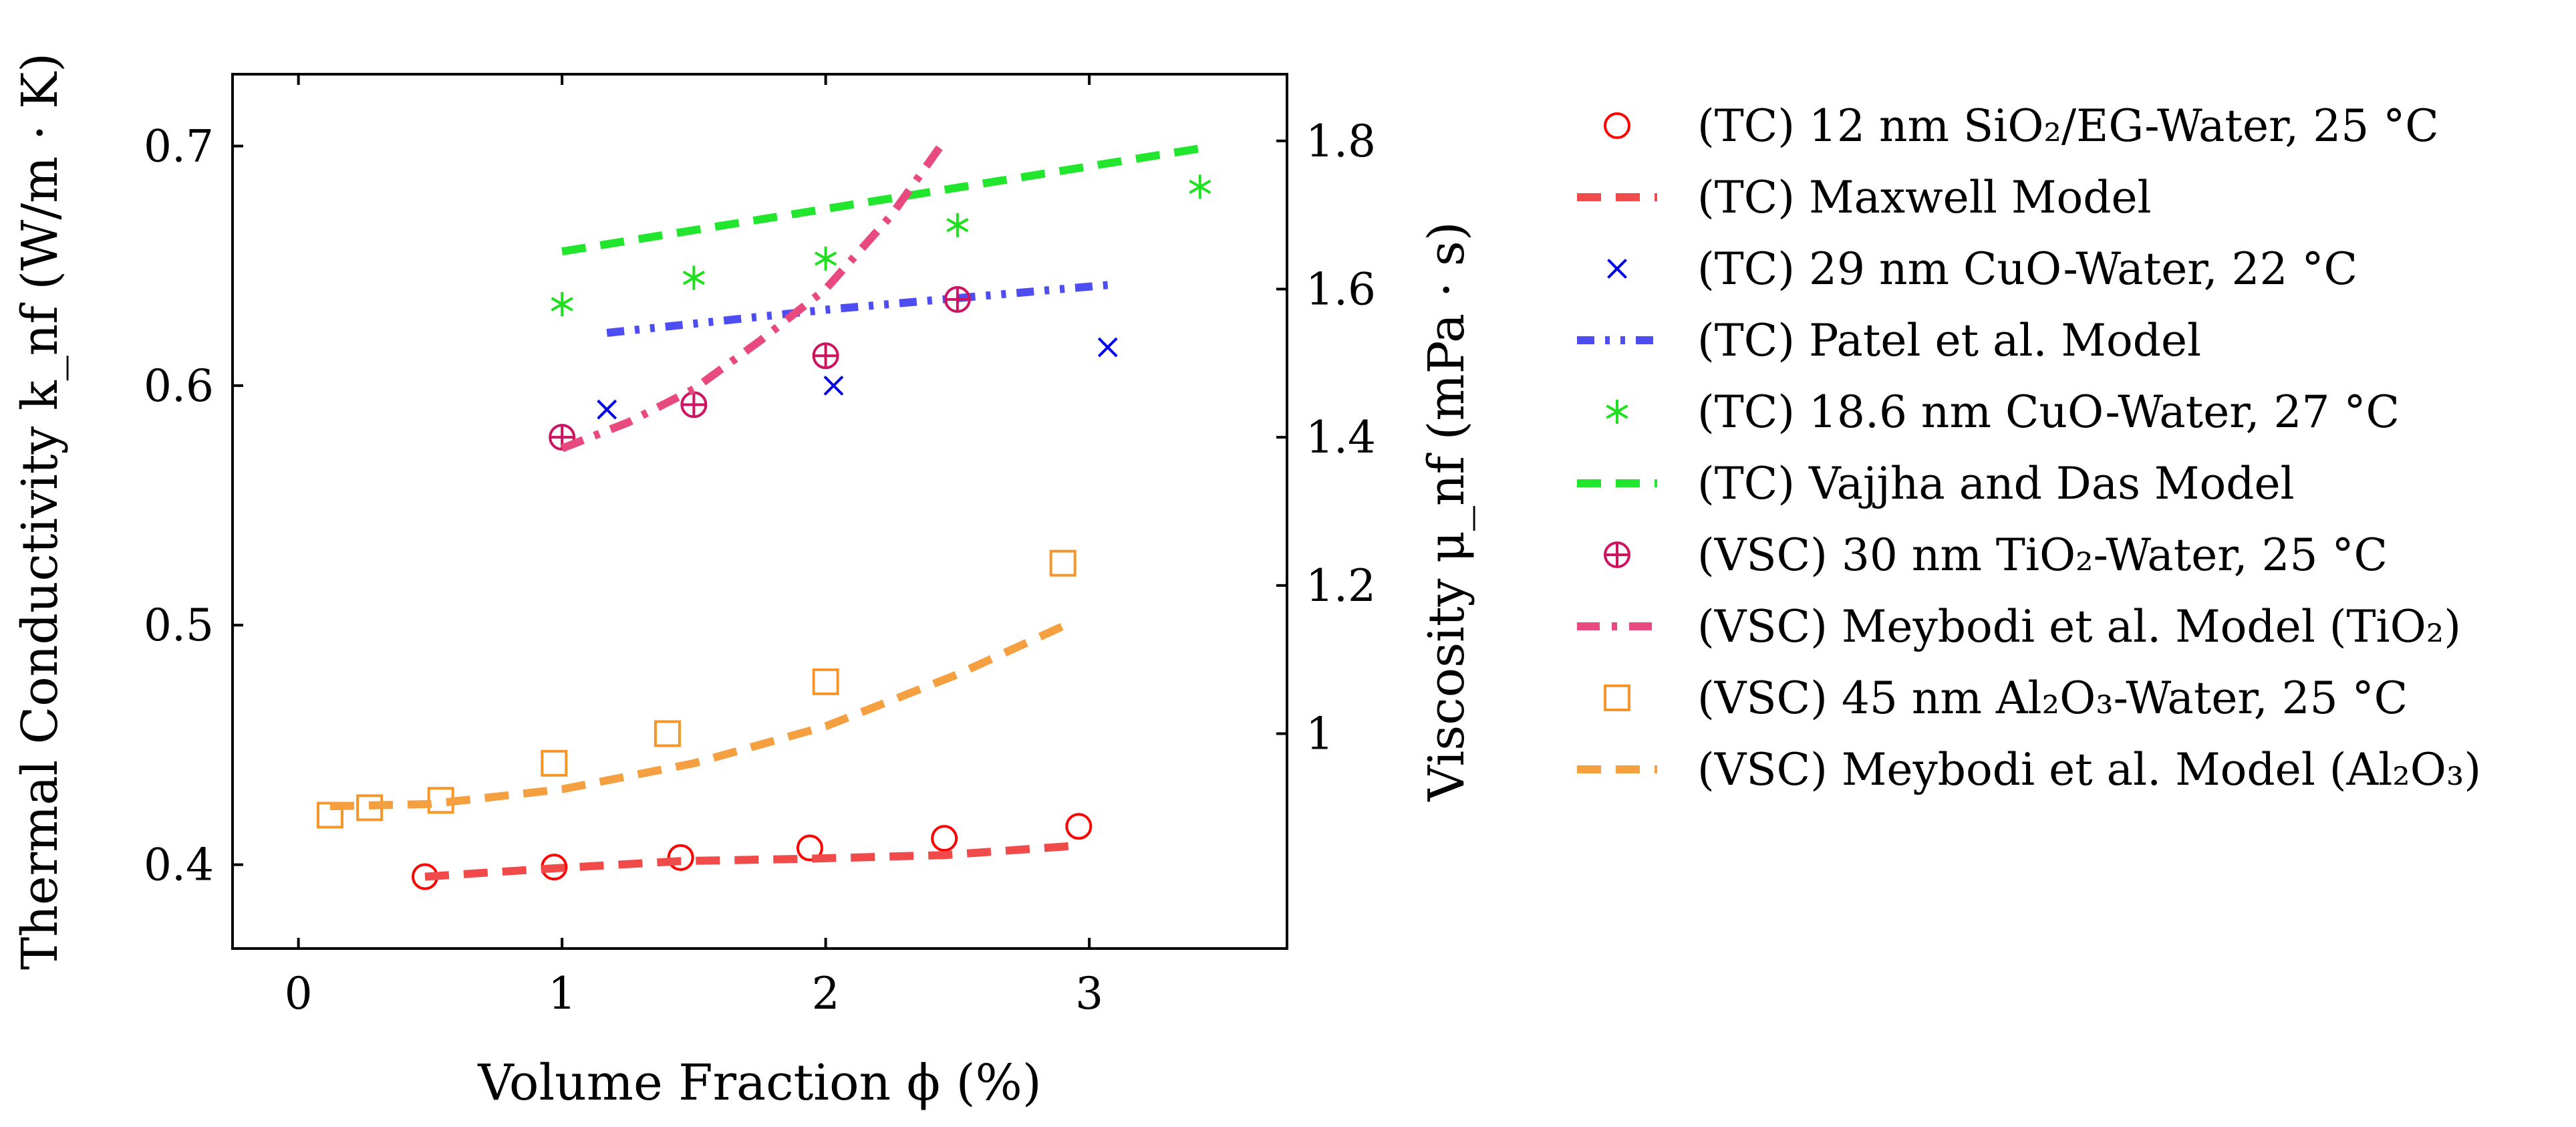 This screenshot has height=1127, width=2576. What do you see at coordinates (1446, 511) in the screenshot?
I see `y-axis-right-title: Viscosity μ_nf (mPa · s)` at bounding box center [1446, 511].